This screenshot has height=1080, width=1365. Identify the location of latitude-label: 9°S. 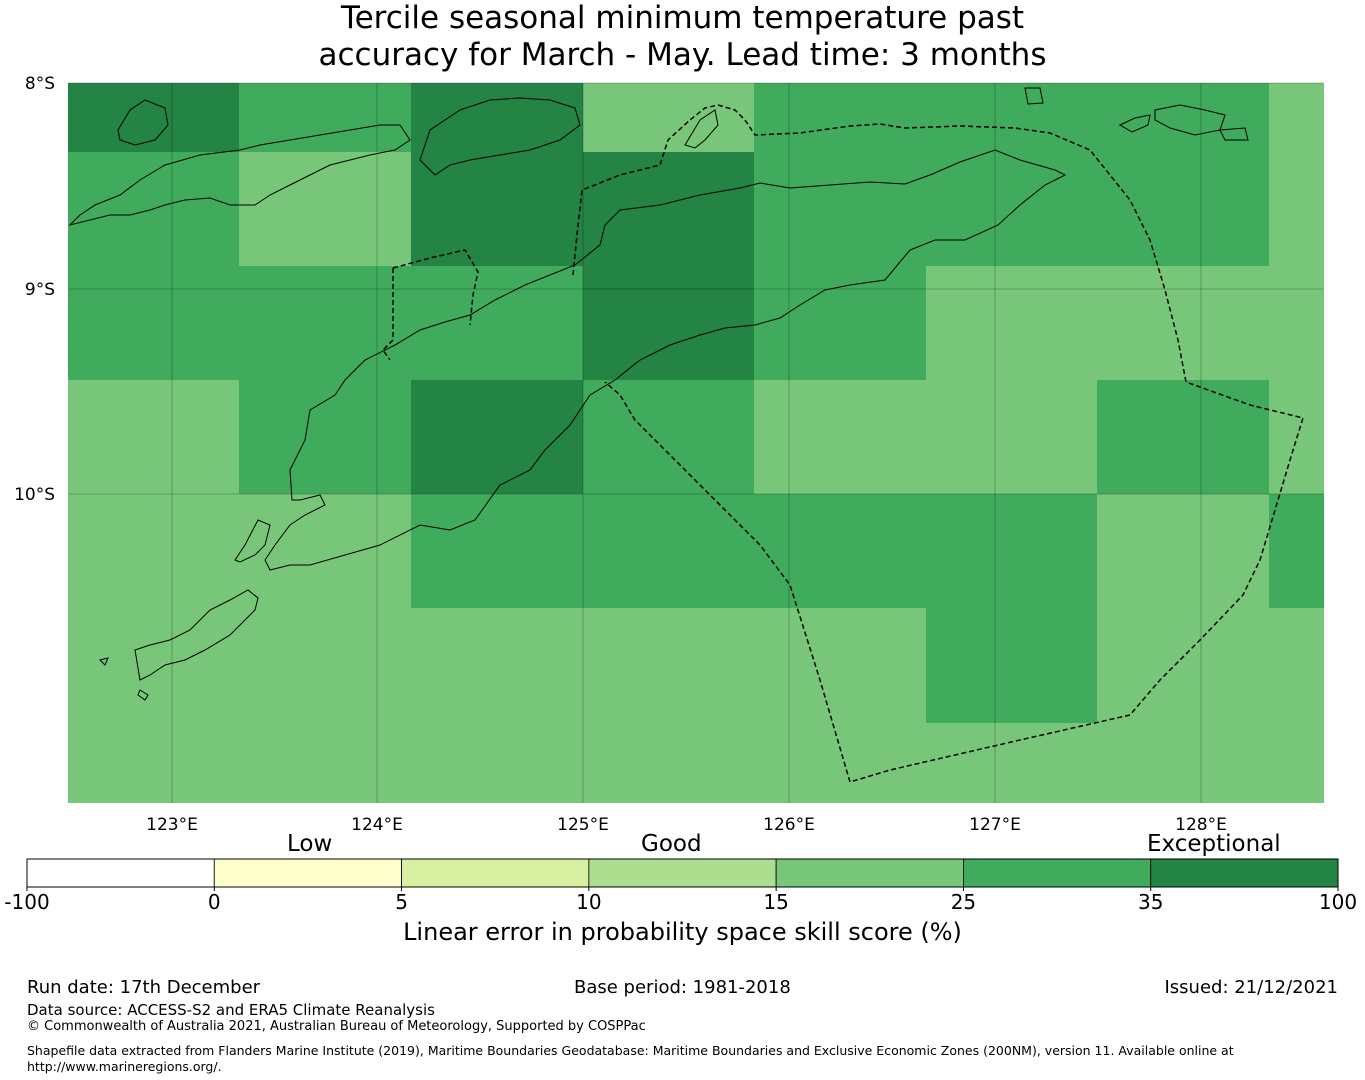
(40, 290).